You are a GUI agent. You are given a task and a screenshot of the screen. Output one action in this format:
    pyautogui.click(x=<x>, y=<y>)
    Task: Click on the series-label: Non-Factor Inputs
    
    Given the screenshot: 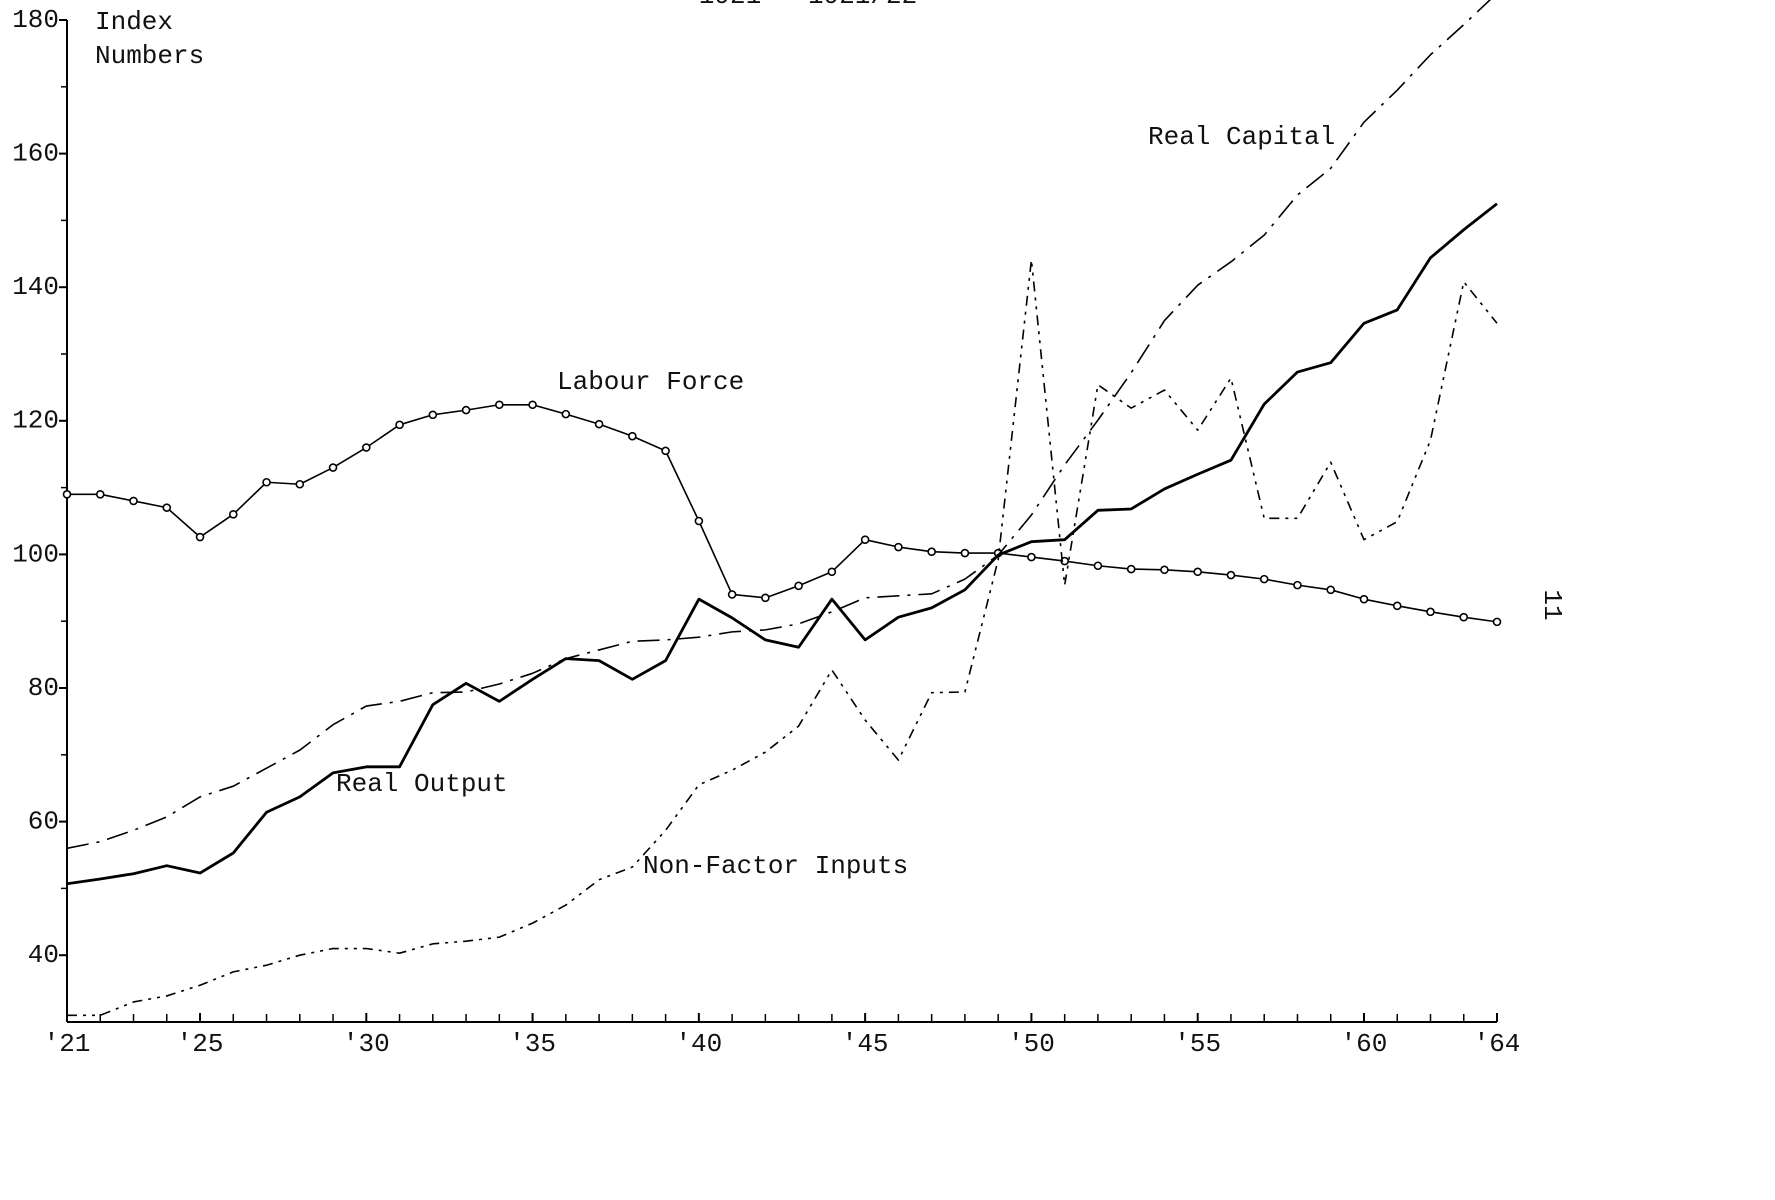 What is the action you would take?
    pyautogui.click(x=775, y=866)
    